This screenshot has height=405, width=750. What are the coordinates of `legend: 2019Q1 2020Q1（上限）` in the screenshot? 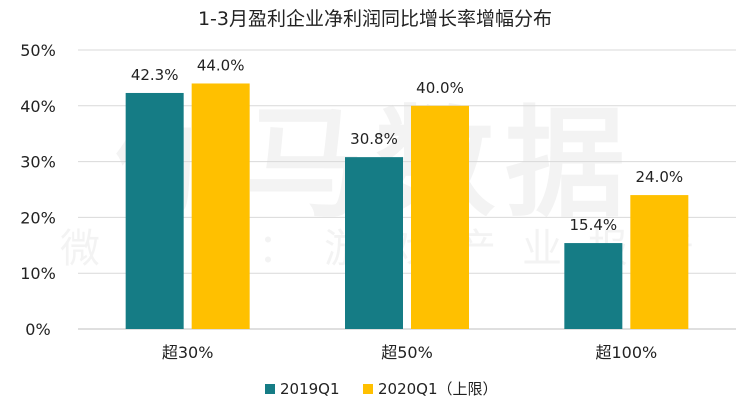 It's located at (381, 389).